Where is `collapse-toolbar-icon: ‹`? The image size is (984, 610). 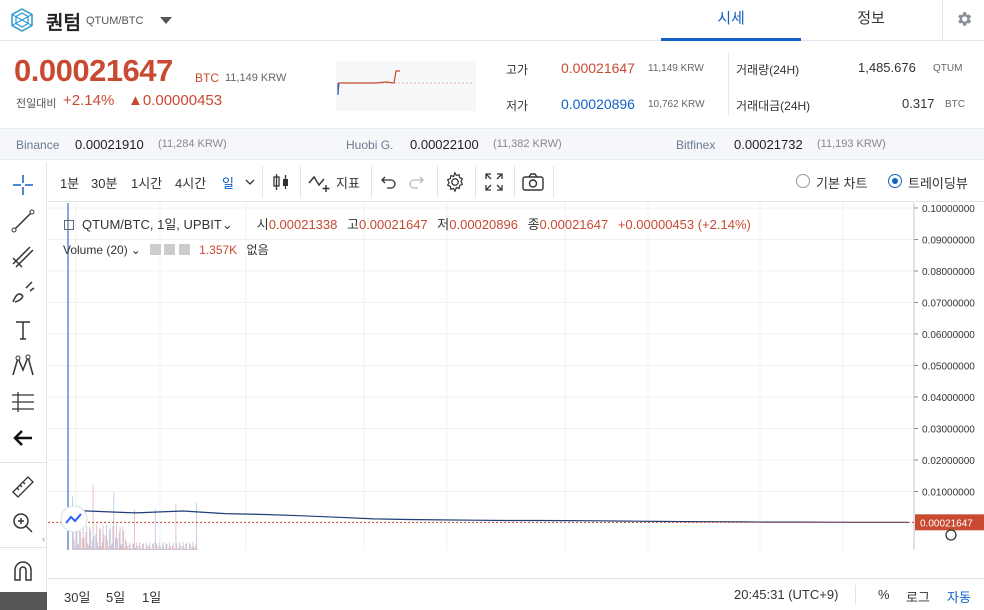
collapse-toolbar-icon: ‹ is located at coordinates (44, 539).